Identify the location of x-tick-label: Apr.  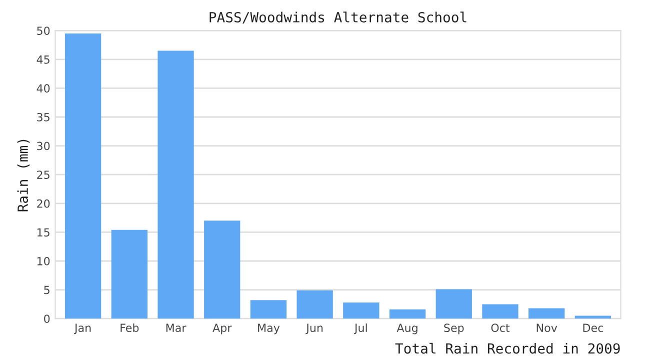
(222, 329).